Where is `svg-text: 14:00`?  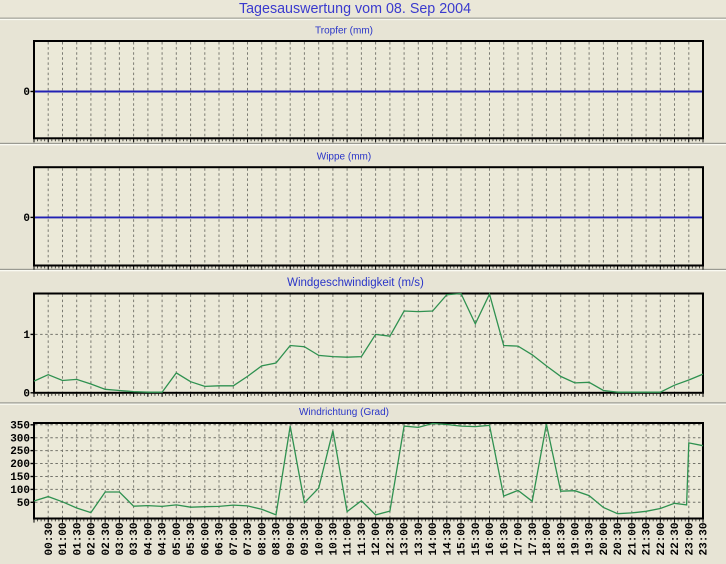
svg-text: 14:00 is located at coordinates (434, 538).